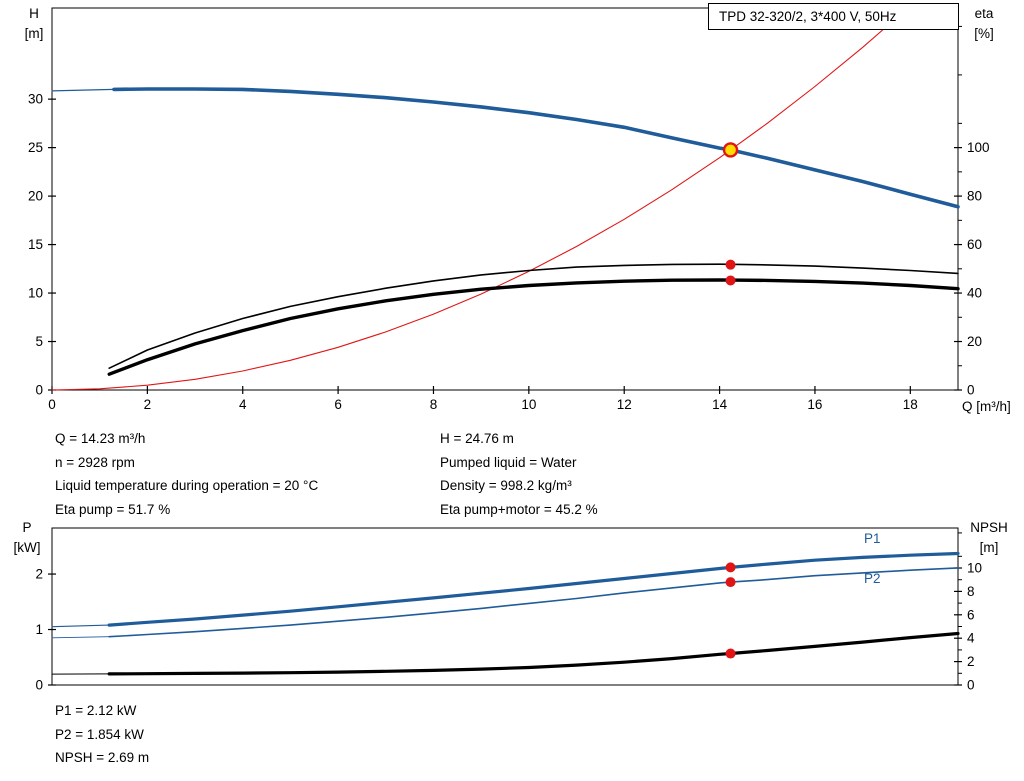 The image size is (1024, 781). I want to click on svg-text: 16, so click(814, 404).